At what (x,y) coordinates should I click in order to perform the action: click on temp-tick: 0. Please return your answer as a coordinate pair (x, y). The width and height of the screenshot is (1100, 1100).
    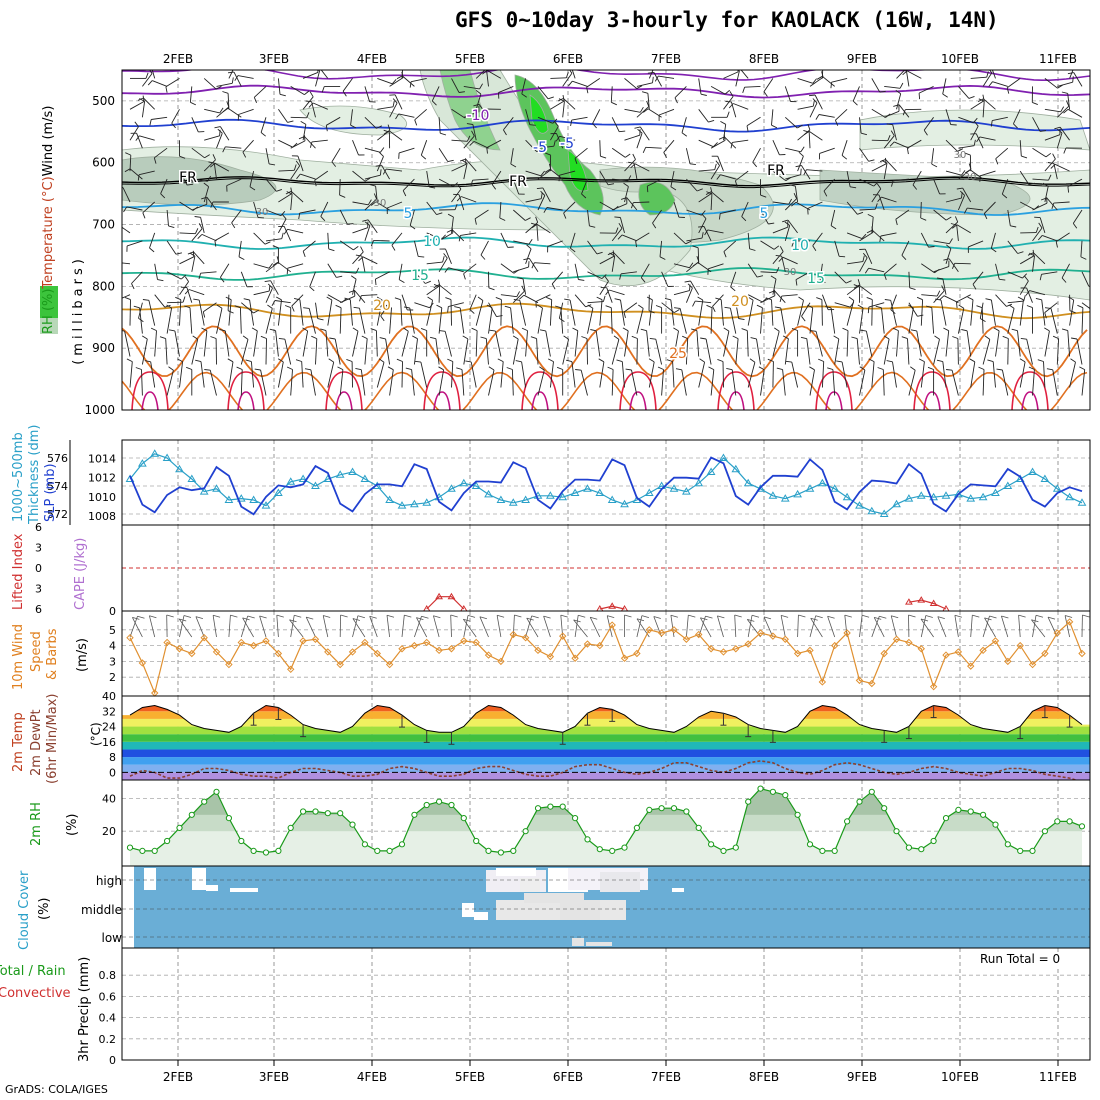
    Looking at the image, I should click on (112, 772).